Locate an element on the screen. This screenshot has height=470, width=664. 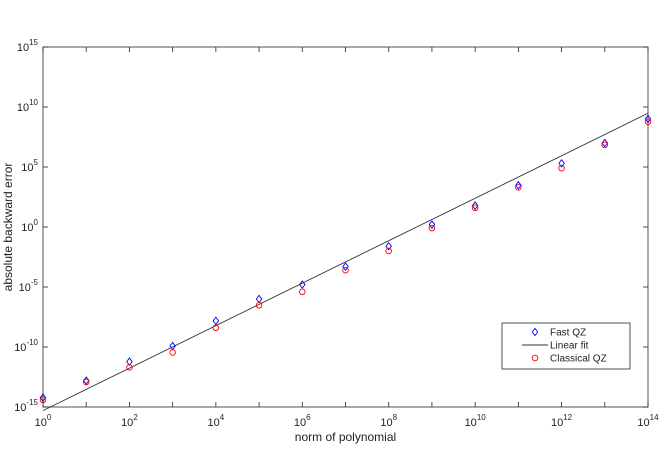
y-tick-label: 10⁵ is located at coordinates (29, 166).